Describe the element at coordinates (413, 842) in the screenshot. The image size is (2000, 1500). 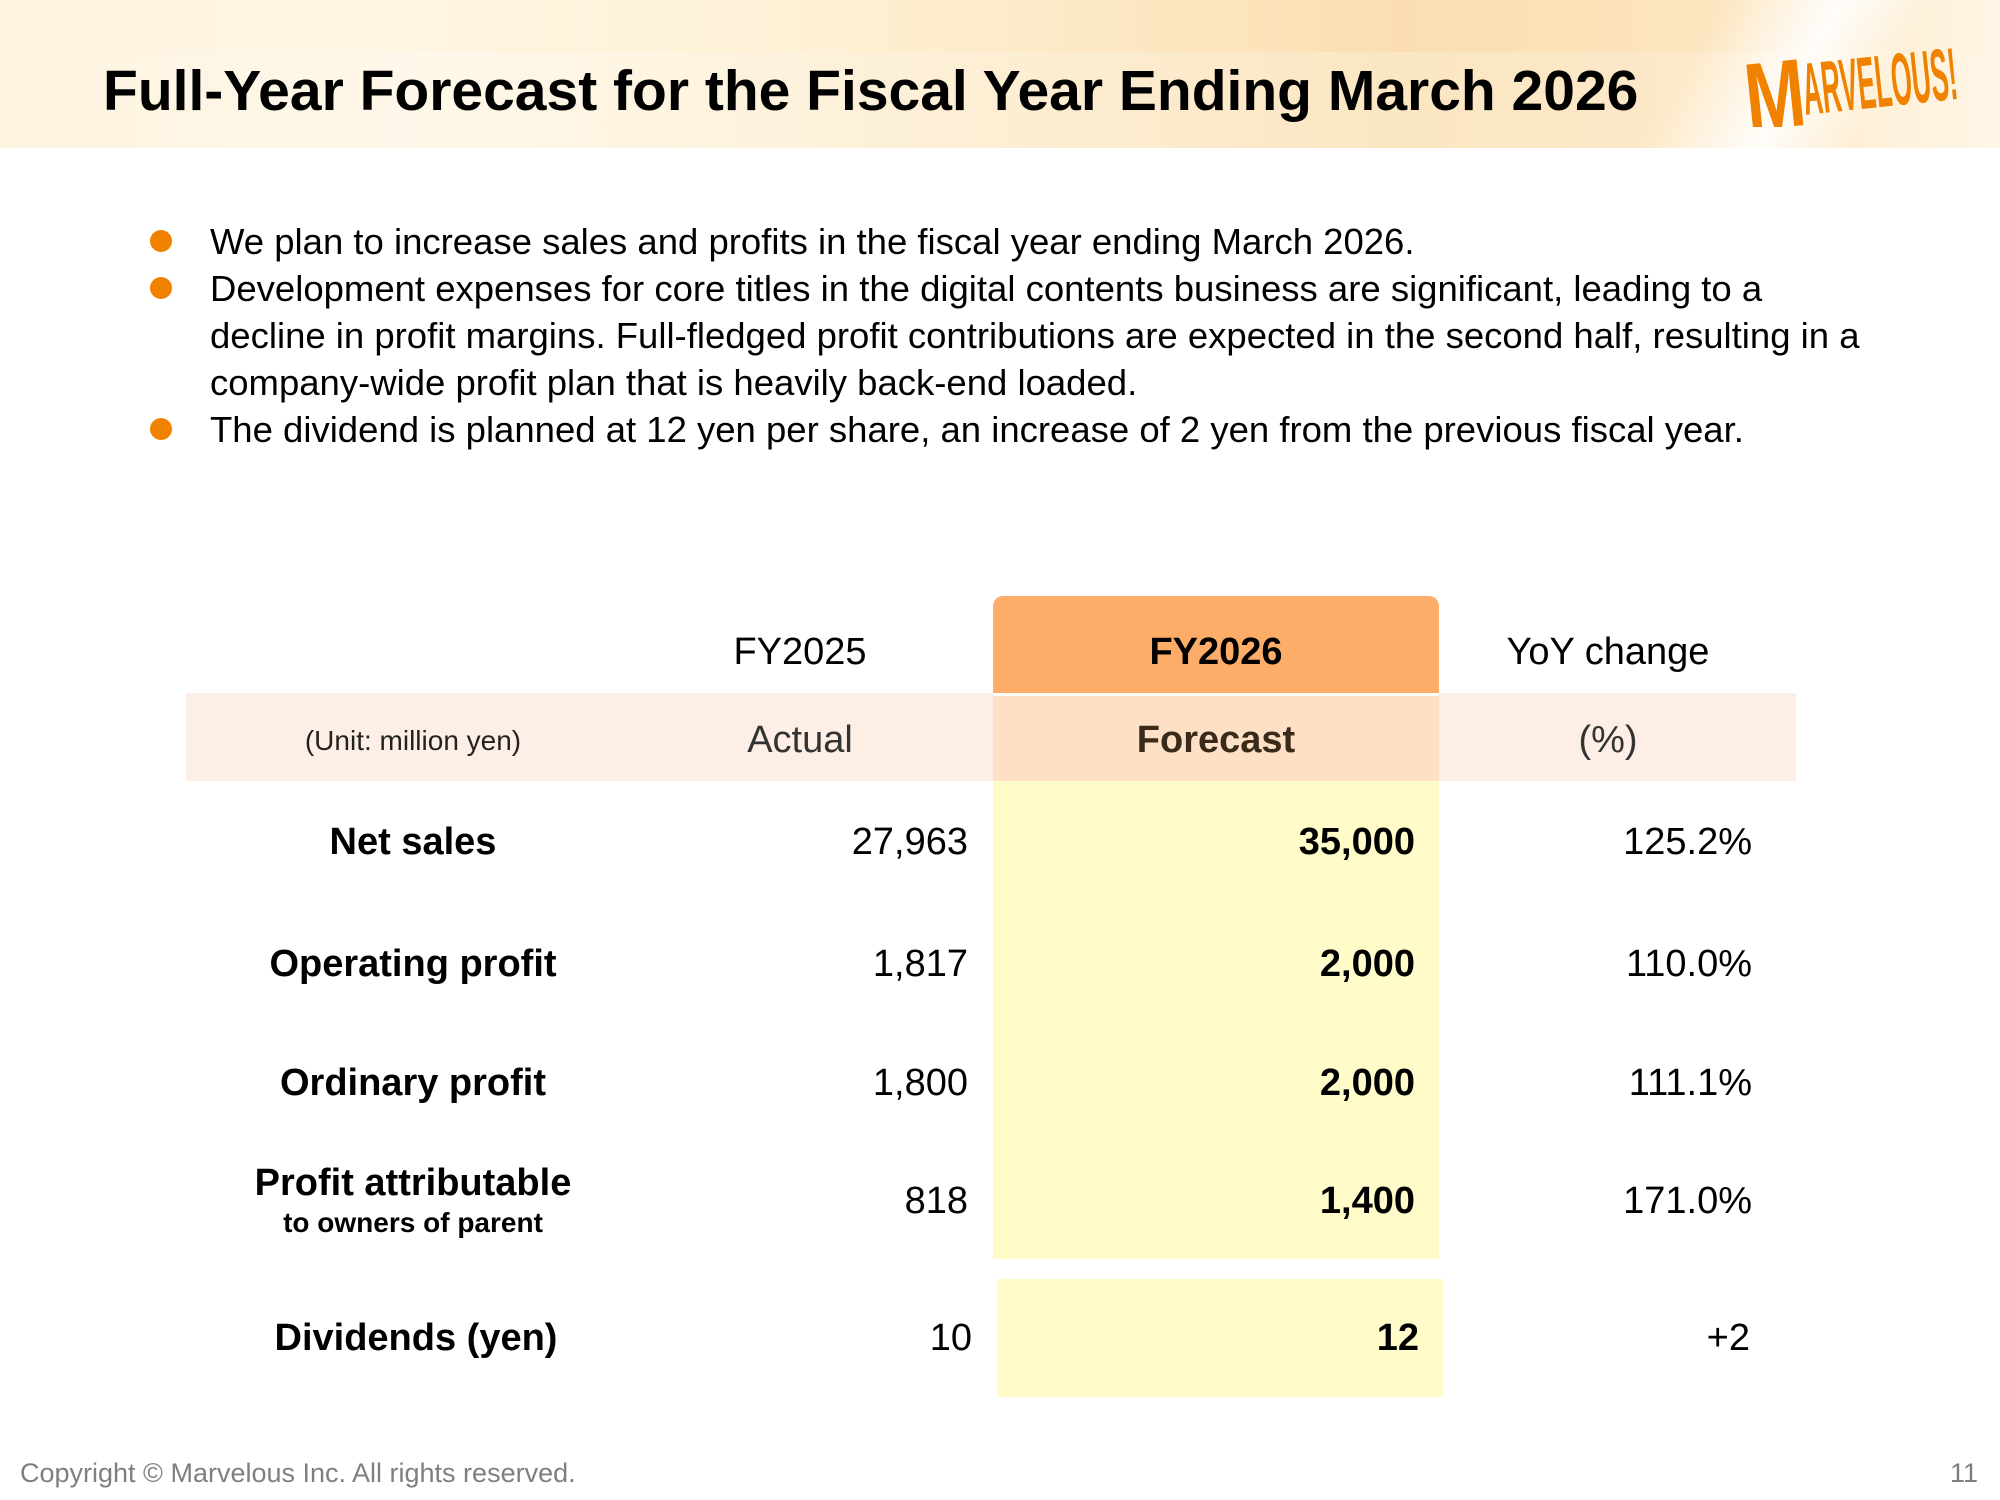
I see `row-label-net-sales: Net sales` at that location.